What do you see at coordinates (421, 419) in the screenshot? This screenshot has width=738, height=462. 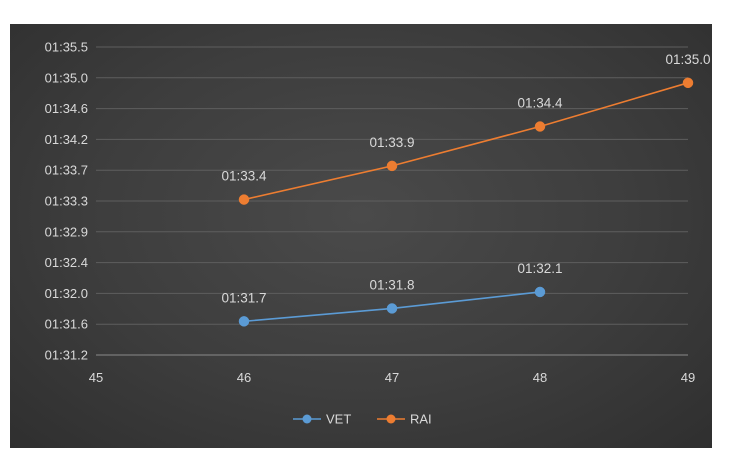 I see `legend-label-rai: RAI` at bounding box center [421, 419].